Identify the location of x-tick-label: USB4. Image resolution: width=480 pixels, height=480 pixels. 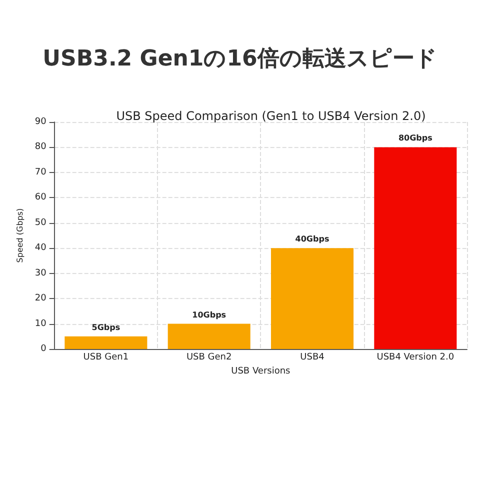
(312, 357).